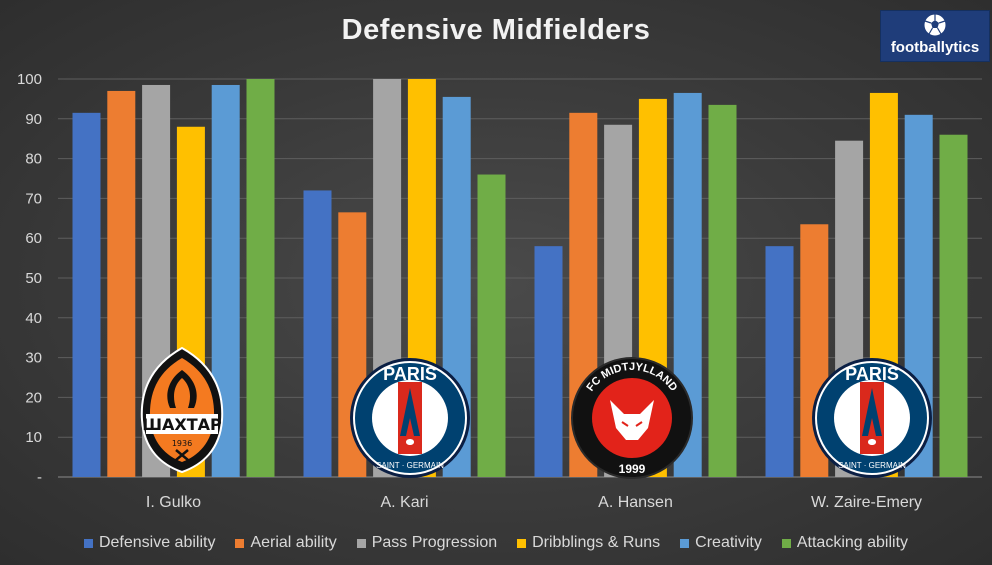  What do you see at coordinates (33, 159) in the screenshot?
I see `y-tick-label: 80` at bounding box center [33, 159].